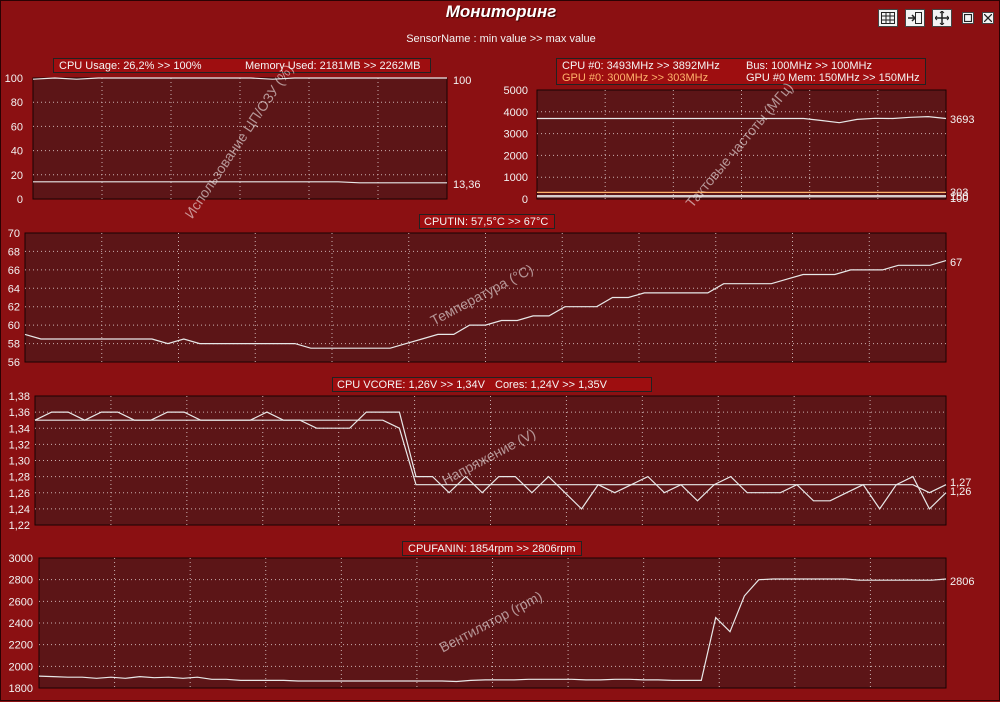  What do you see at coordinates (14, 271) in the screenshot?
I see `temp-ytick: 66` at bounding box center [14, 271].